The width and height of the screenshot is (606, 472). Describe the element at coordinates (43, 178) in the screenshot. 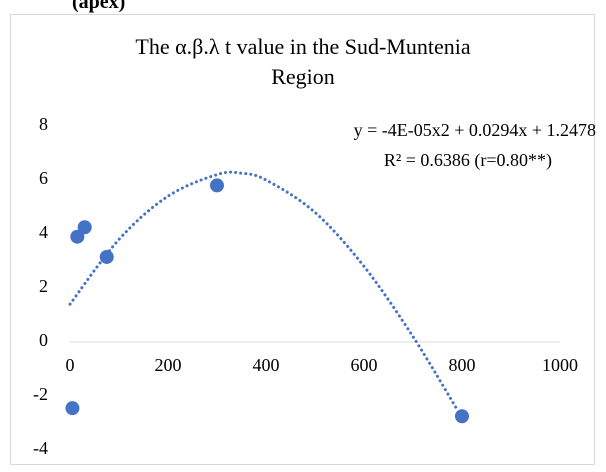

I see `y-tick-label: 6` at that location.